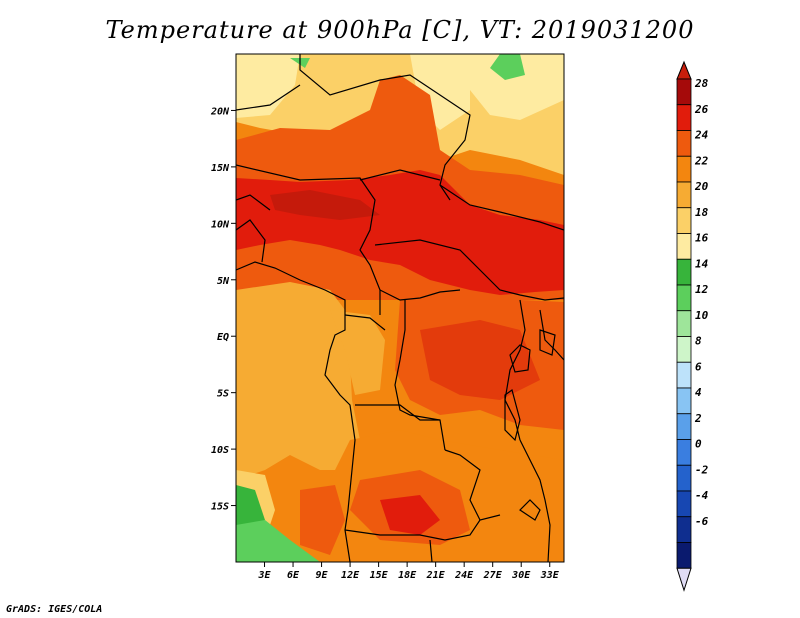 The height and width of the screenshot is (618, 800). What do you see at coordinates (223, 337) in the screenshot?
I see `lat-tick-label: EQ` at bounding box center [223, 337].